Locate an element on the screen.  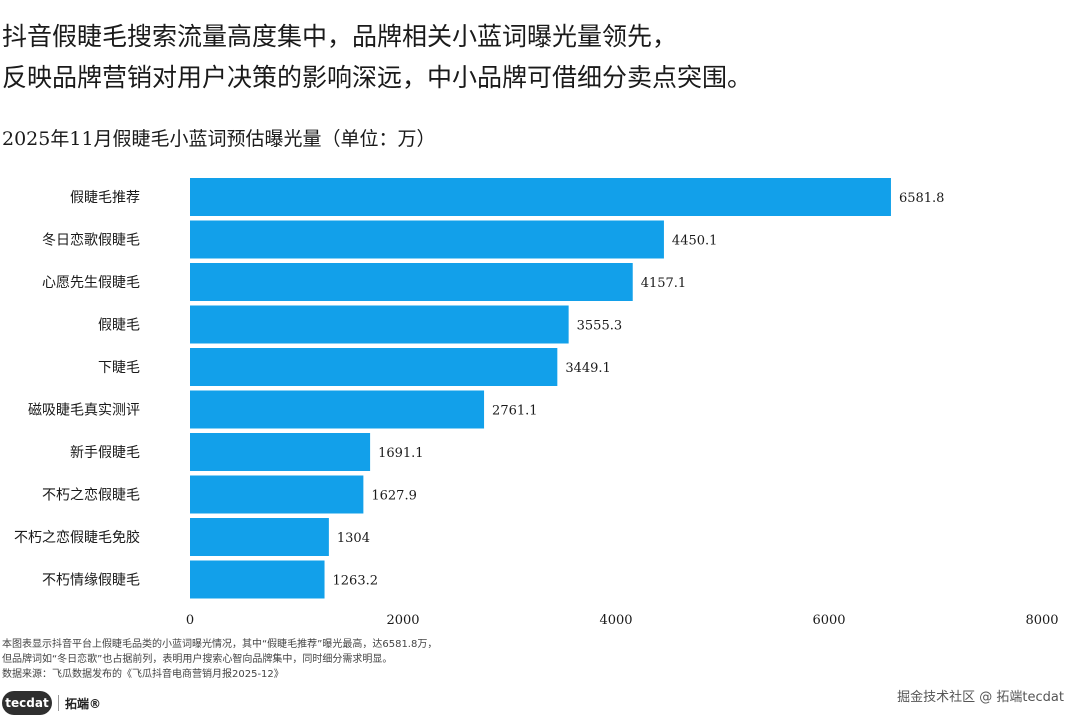
note-source: 数据来源：飞瓜数据发布的《飞瓜抖音电商营销月报2025-12》 is located at coordinates (143, 674).